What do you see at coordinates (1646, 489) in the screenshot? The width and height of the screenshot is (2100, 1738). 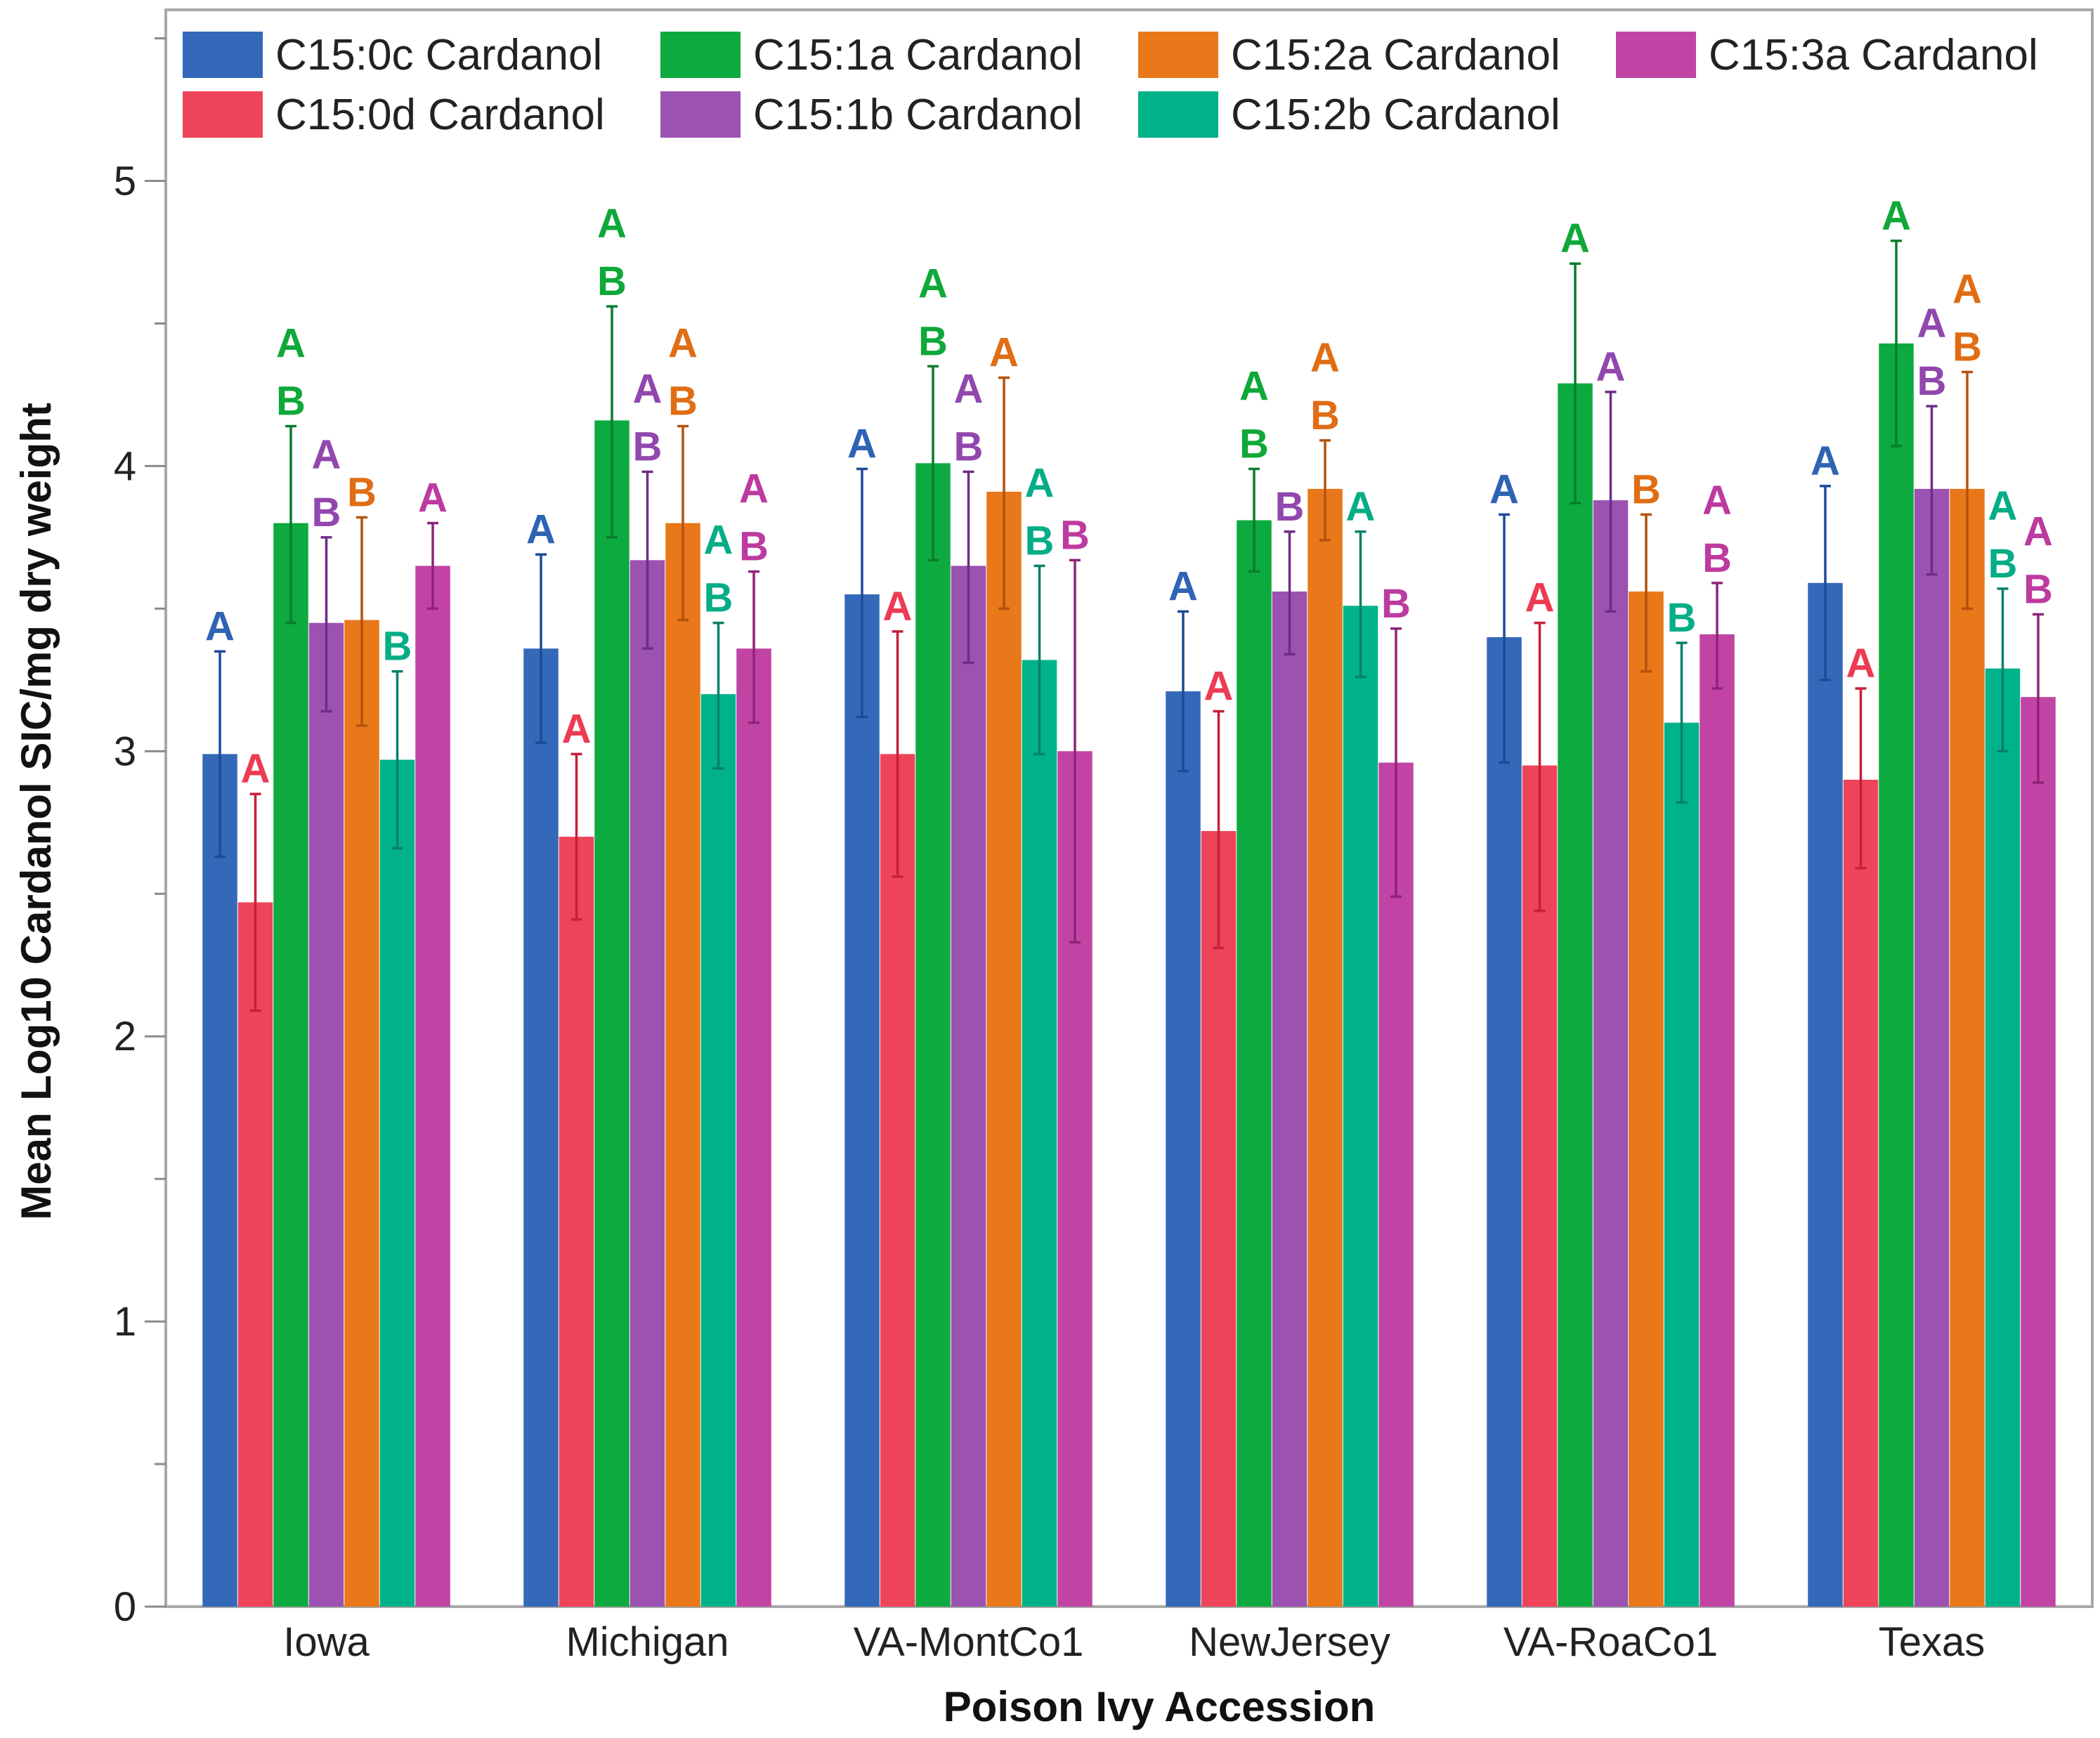 I see `sig-letter-c15-2a-cardanol-va-roaco1: B` at bounding box center [1646, 489].